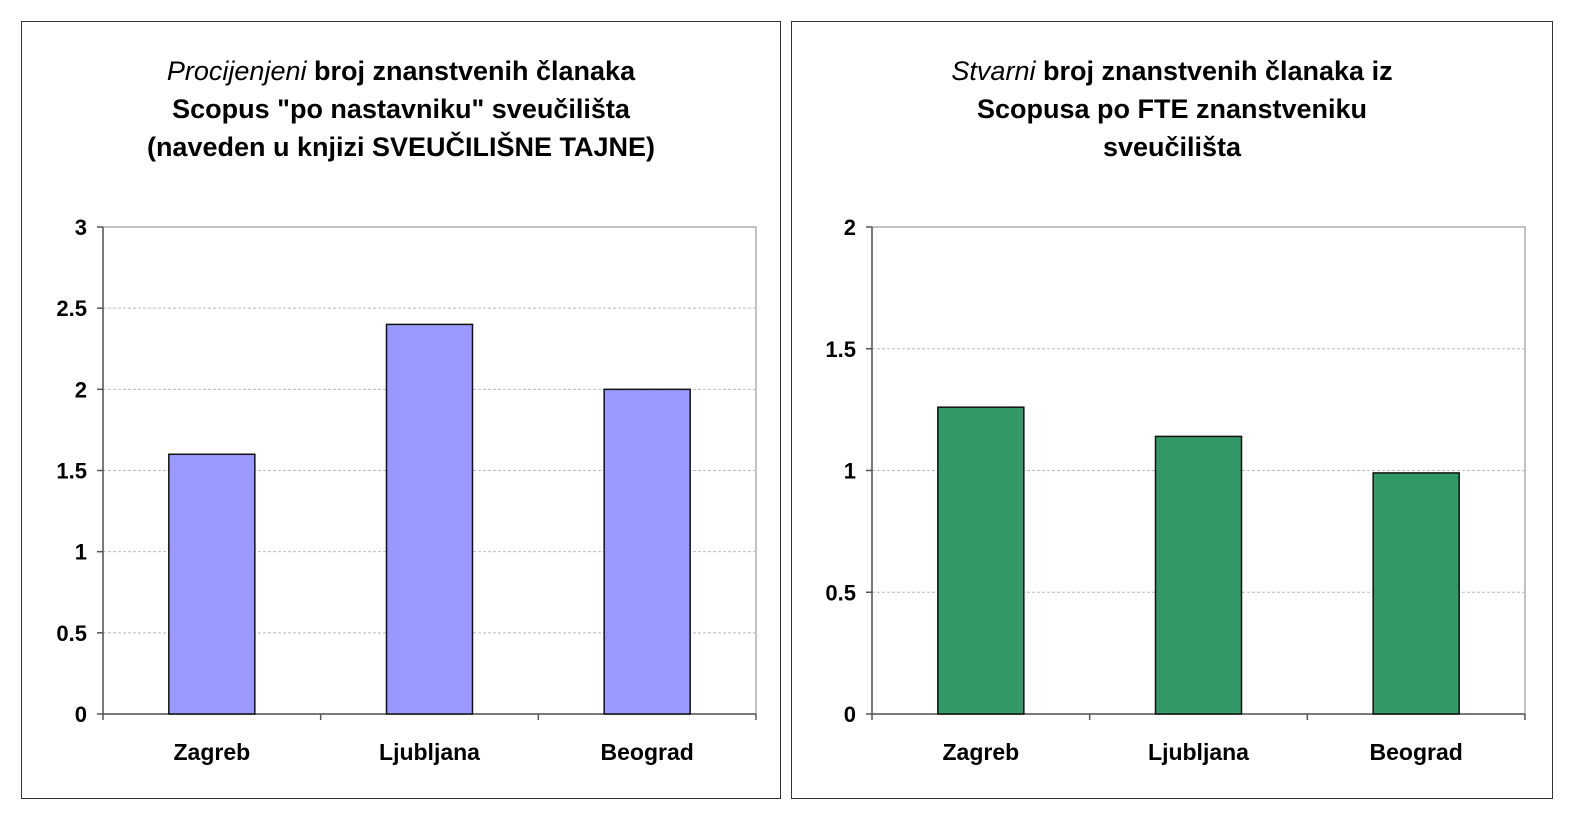 The height and width of the screenshot is (831, 1585). What do you see at coordinates (401, 147) in the screenshot?
I see `chart-title-line3: (naveden u knjizi SVEUČILIŠNE TAJNE)` at bounding box center [401, 147].